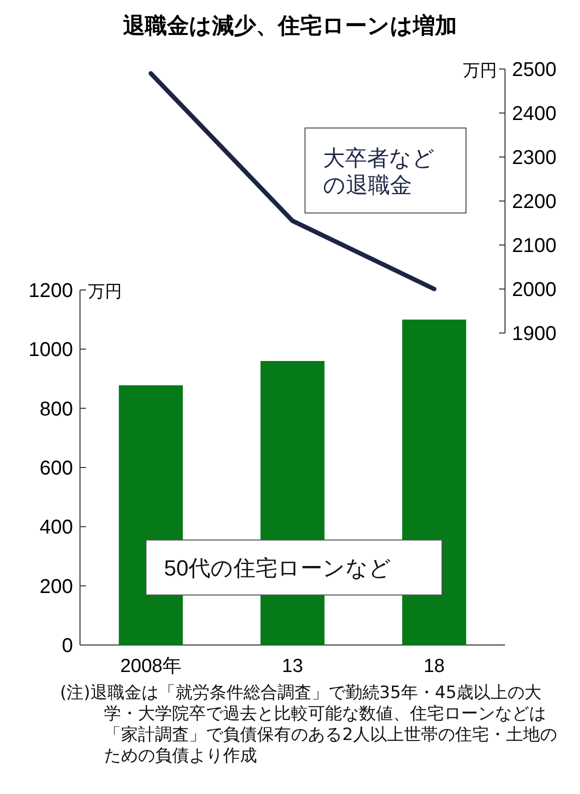  Describe the element at coordinates (56, 409) in the screenshot. I see `y-tick-label: 800` at that location.